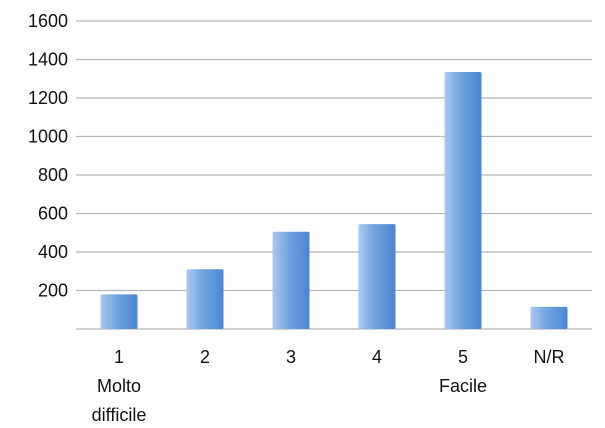 Image resolution: width=605 pixels, height=428 pixels. Describe the element at coordinates (48, 137) in the screenshot. I see `y-tick-label-1000: 1000` at that location.